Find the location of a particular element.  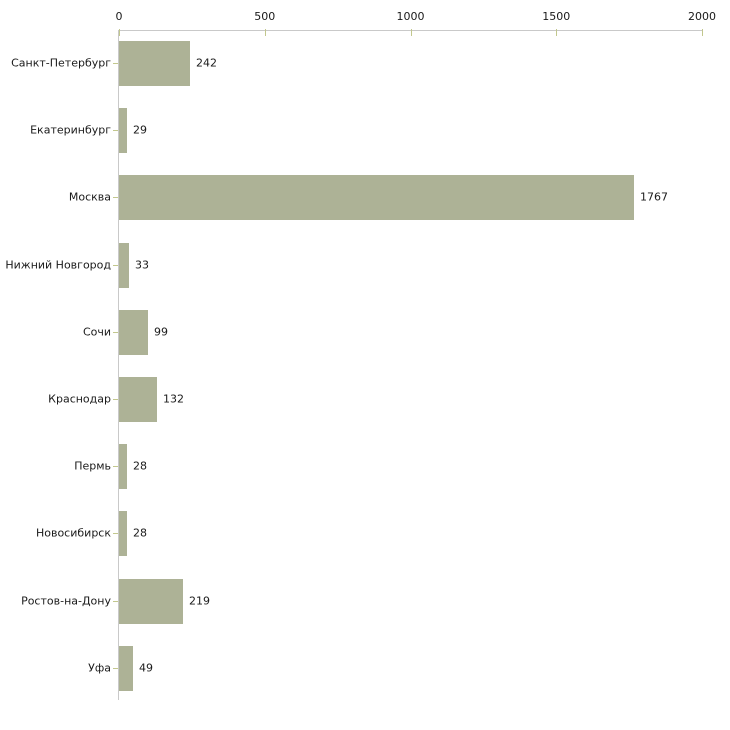

category-label: Ростов-на-Дону is located at coordinates (66, 601).